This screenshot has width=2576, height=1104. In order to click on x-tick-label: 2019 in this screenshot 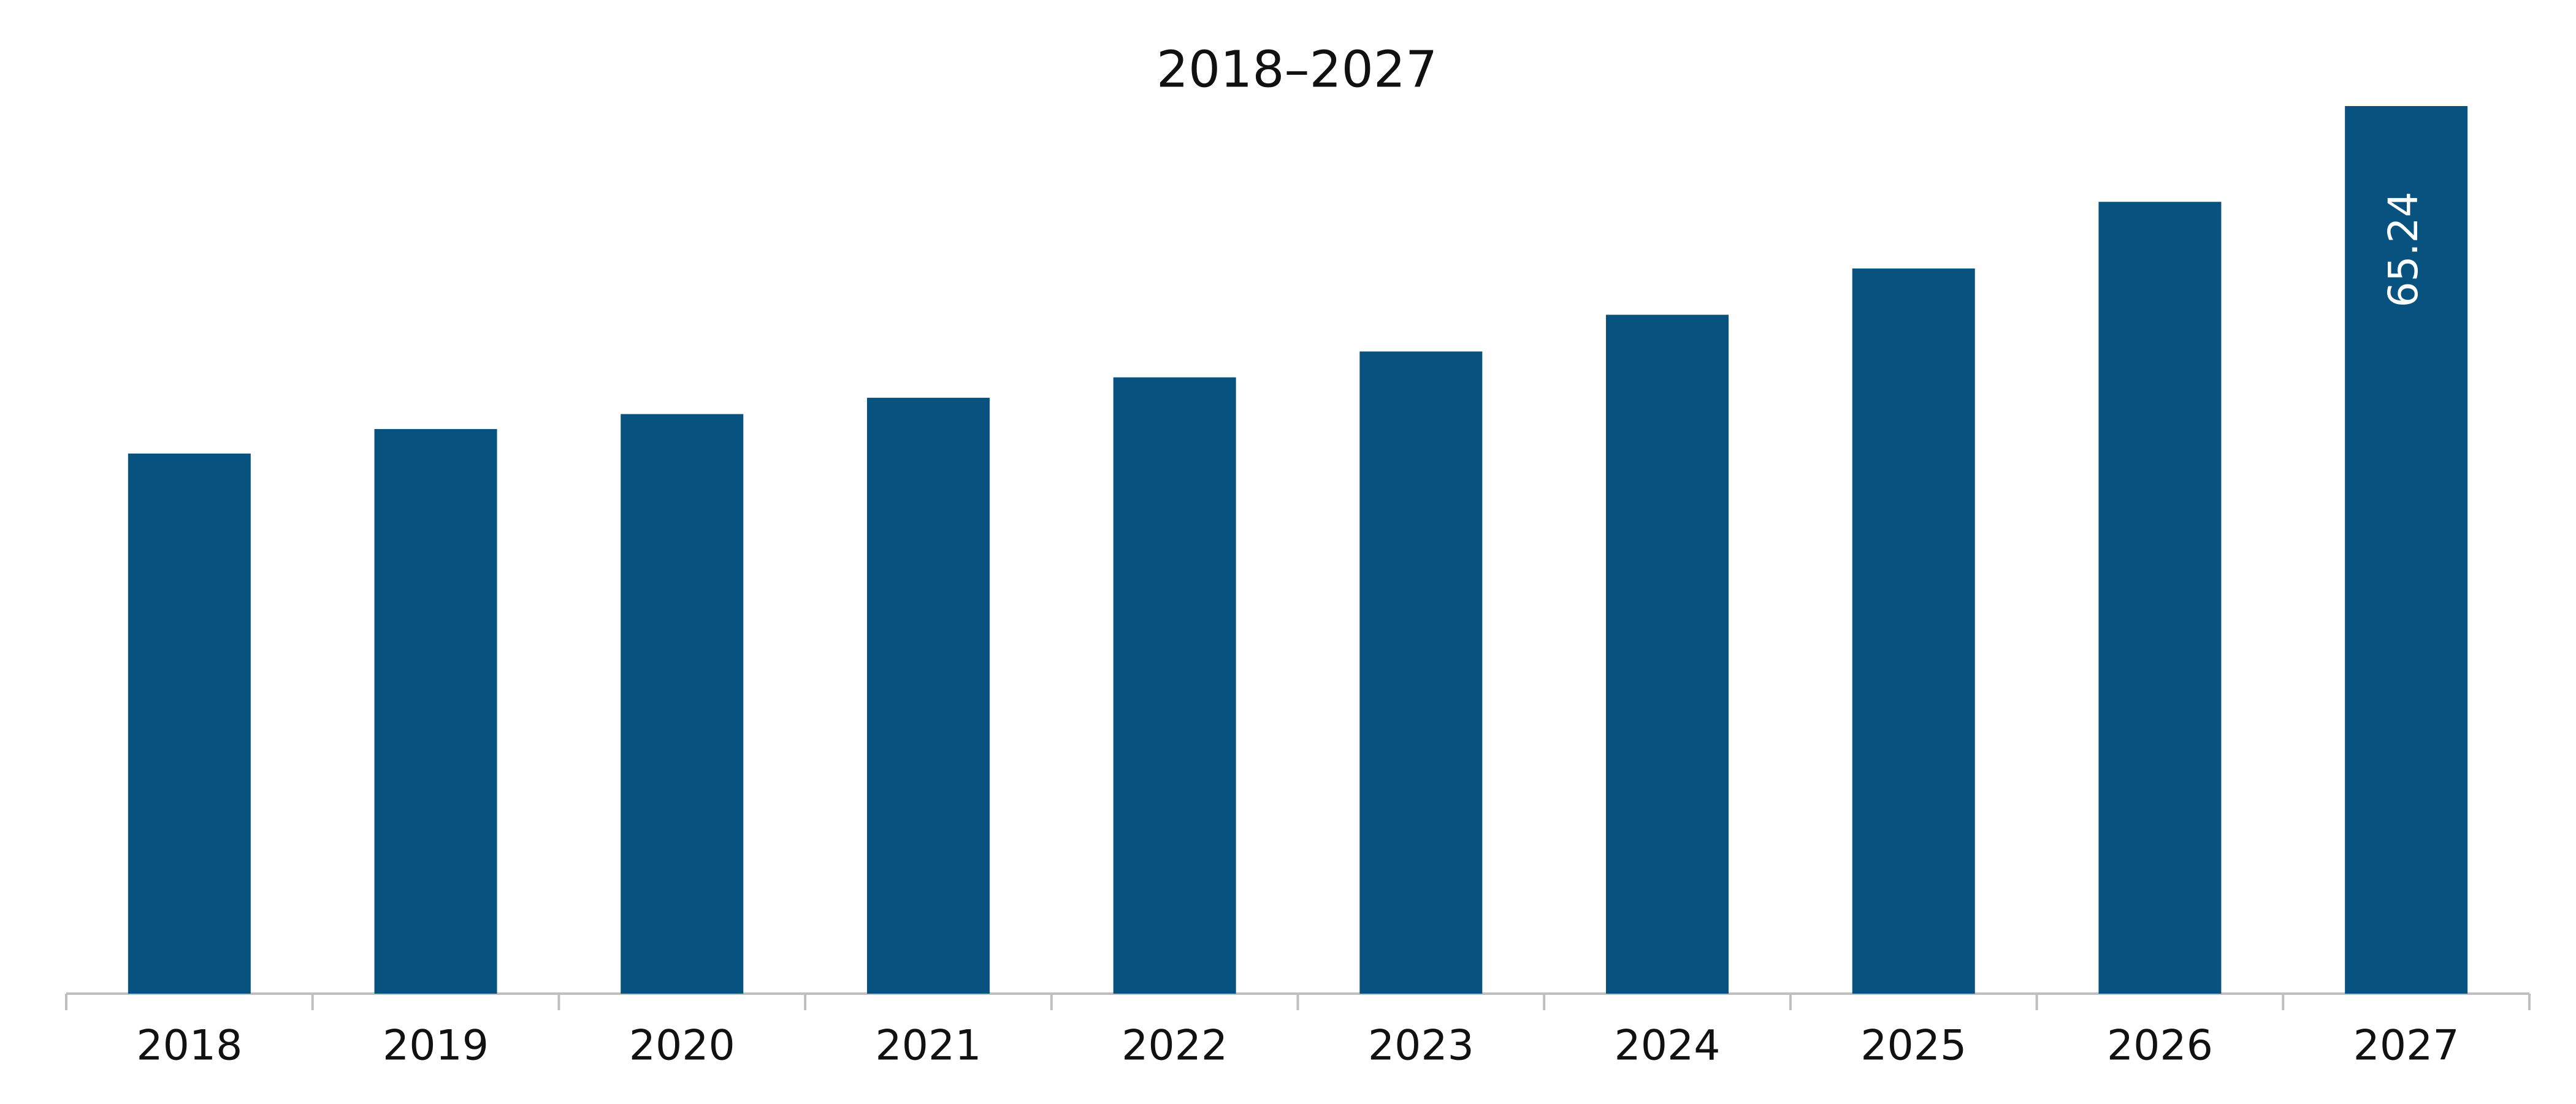, I will do `click(436, 1046)`.